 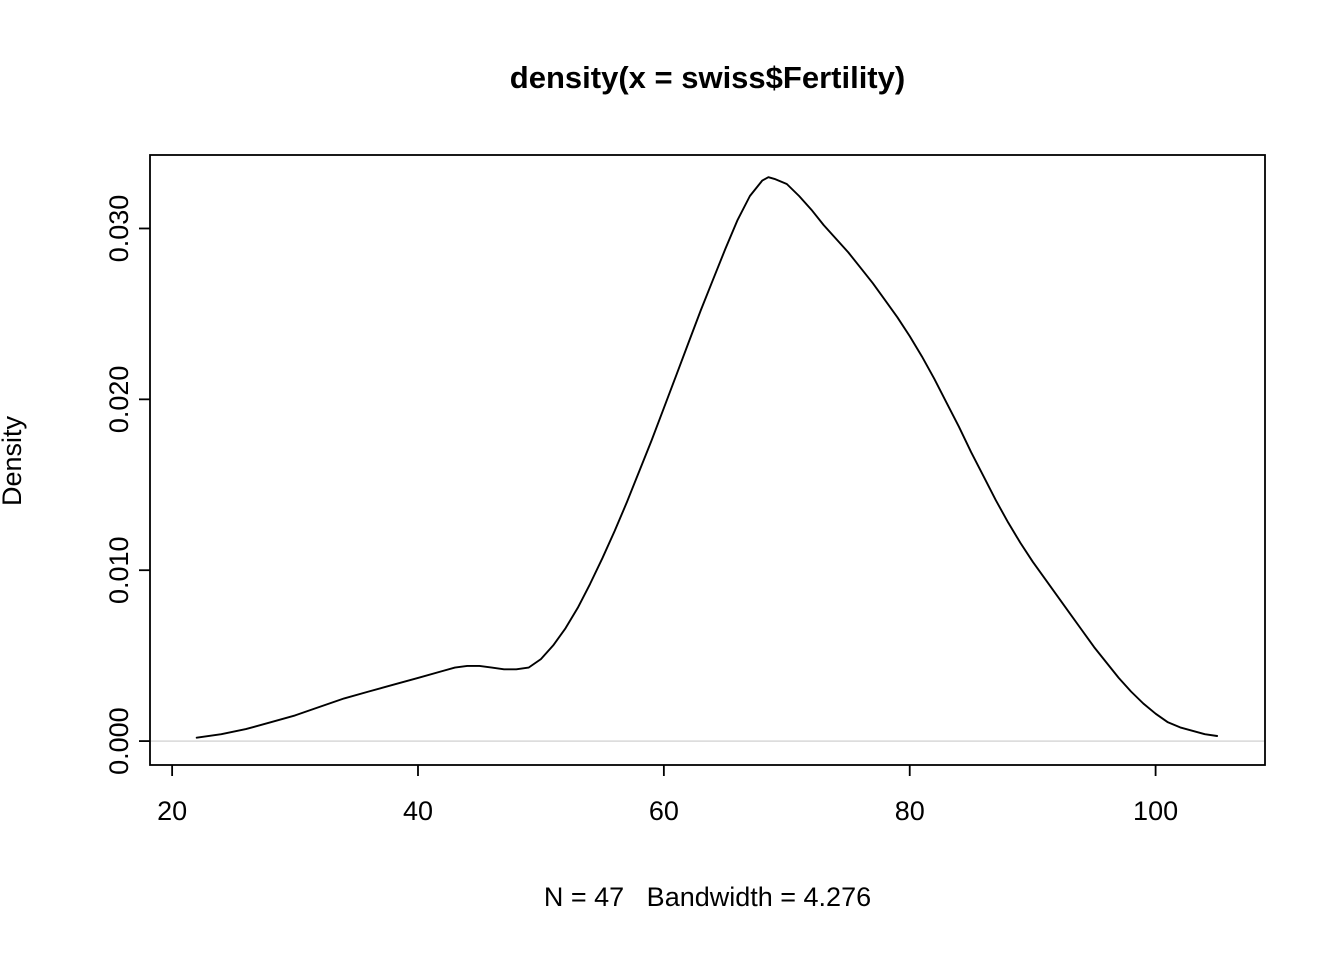 What do you see at coordinates (707, 897) in the screenshot?
I see `x-axis-label: N = 47 Bandwidth = 4.276` at bounding box center [707, 897].